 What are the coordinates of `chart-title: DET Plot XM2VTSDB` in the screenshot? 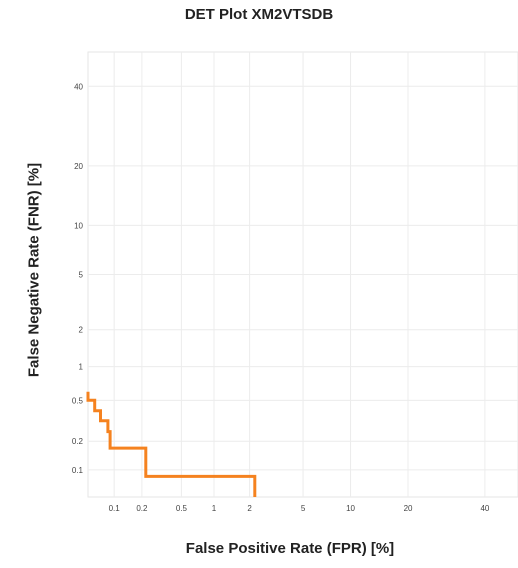 It's located at (259, 14).